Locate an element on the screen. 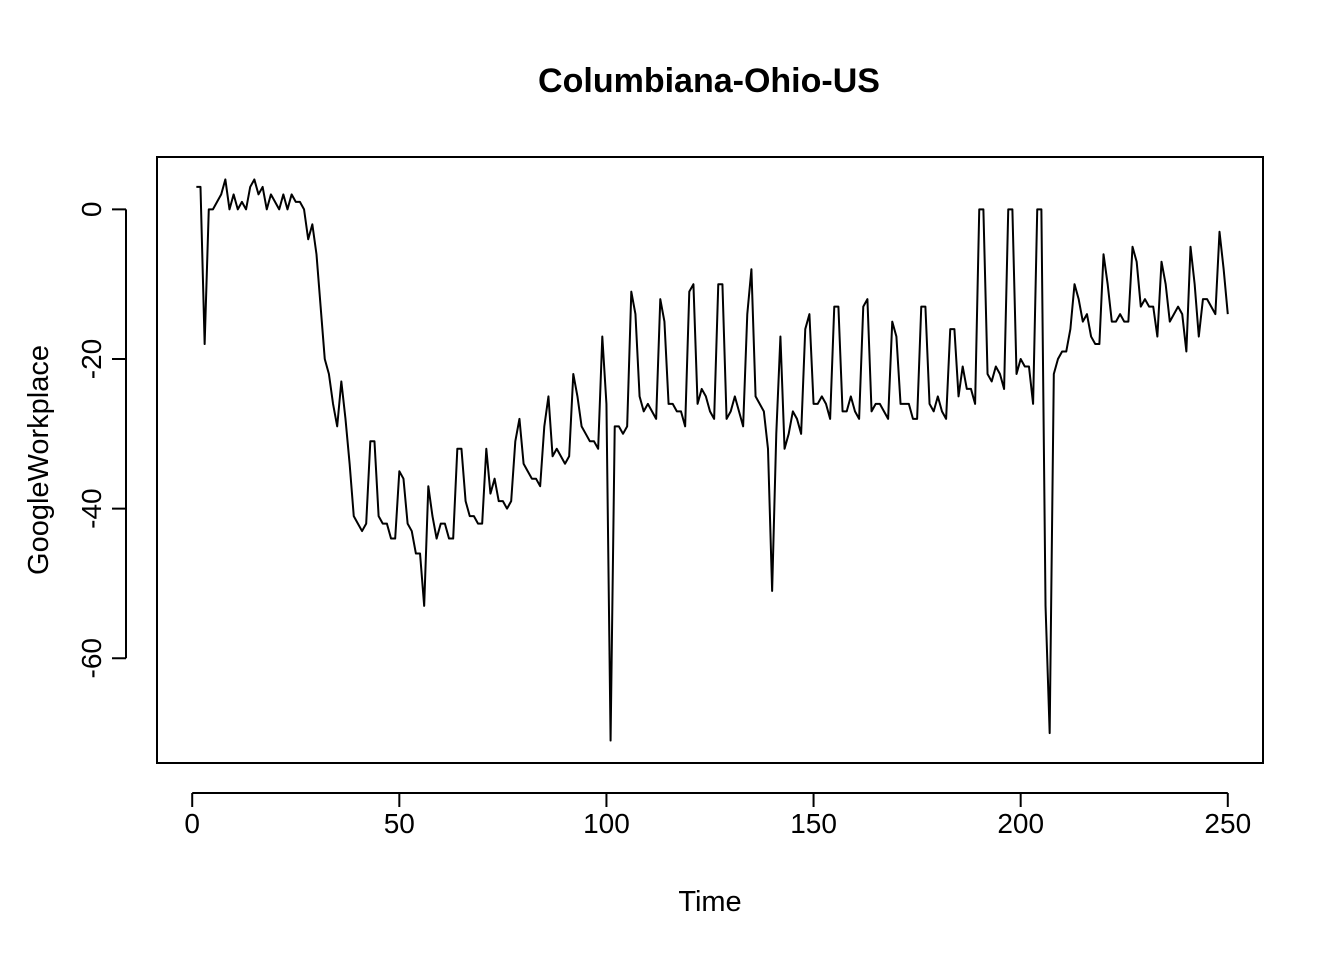  x-tick-label: 200 is located at coordinates (1020, 823).